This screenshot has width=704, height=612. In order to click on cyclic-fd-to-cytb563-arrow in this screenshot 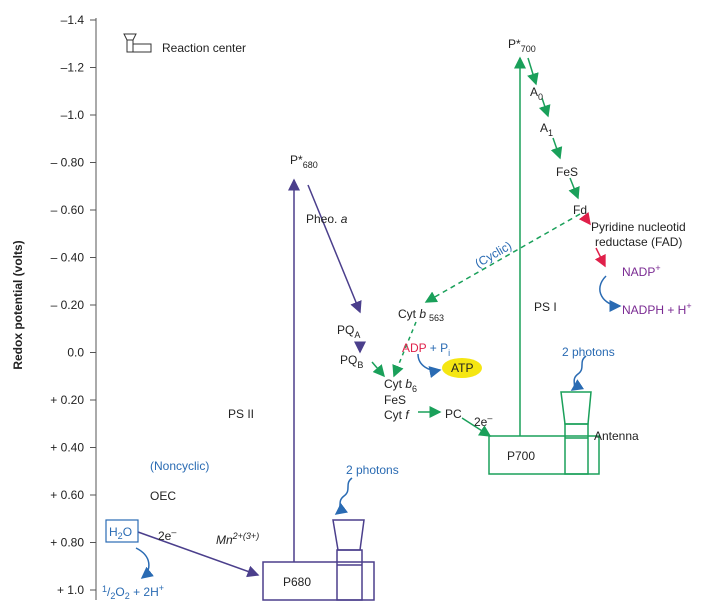, I will do `click(503, 258)`.